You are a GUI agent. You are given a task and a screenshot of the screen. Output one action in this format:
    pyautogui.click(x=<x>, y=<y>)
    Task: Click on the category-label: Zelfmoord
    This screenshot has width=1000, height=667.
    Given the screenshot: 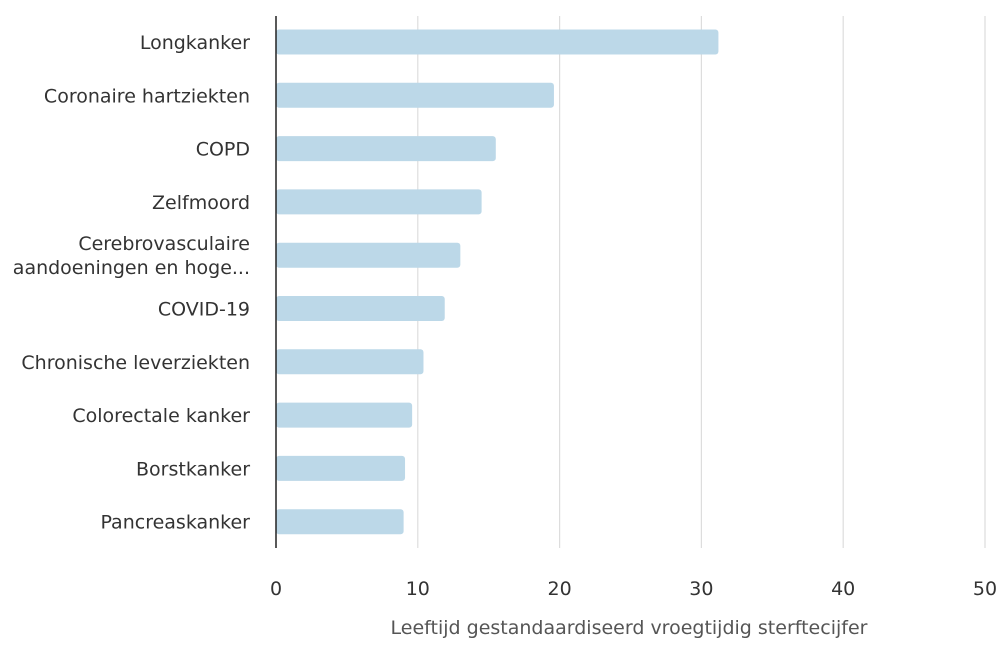 What is the action you would take?
    pyautogui.click(x=201, y=203)
    